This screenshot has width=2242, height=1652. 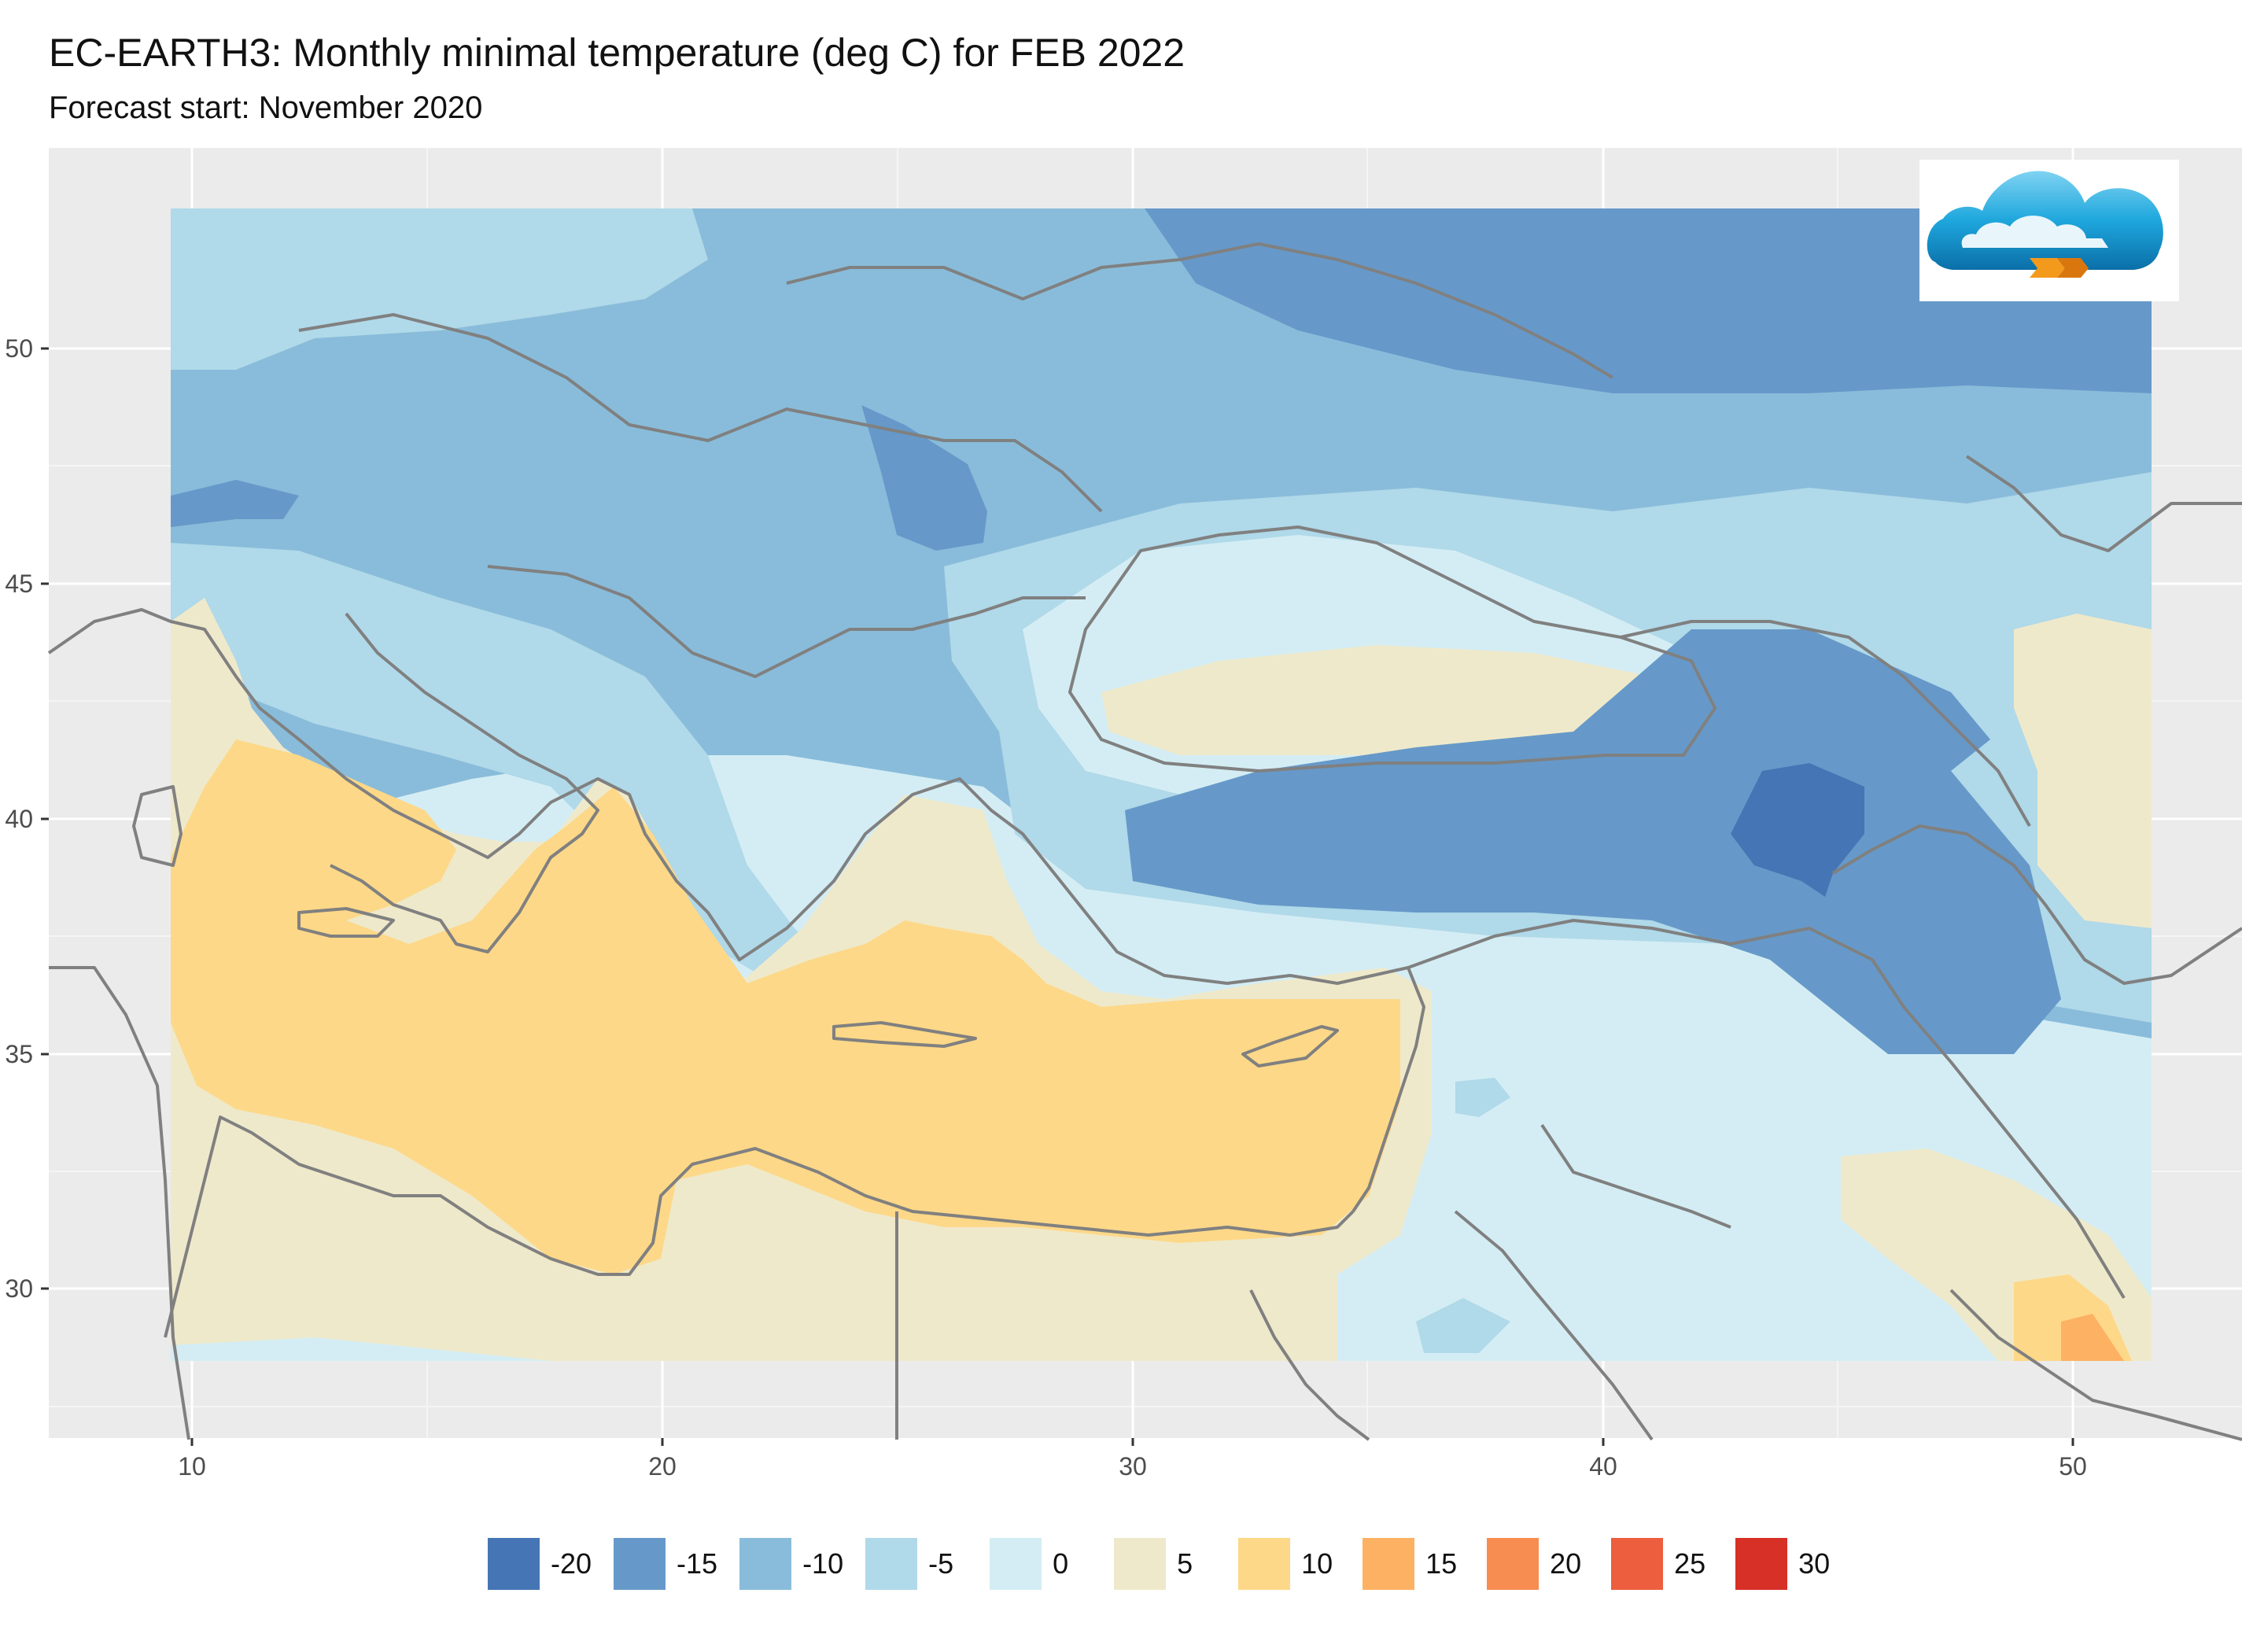 I want to click on legend-item: 10, so click(x=1289, y=1564).